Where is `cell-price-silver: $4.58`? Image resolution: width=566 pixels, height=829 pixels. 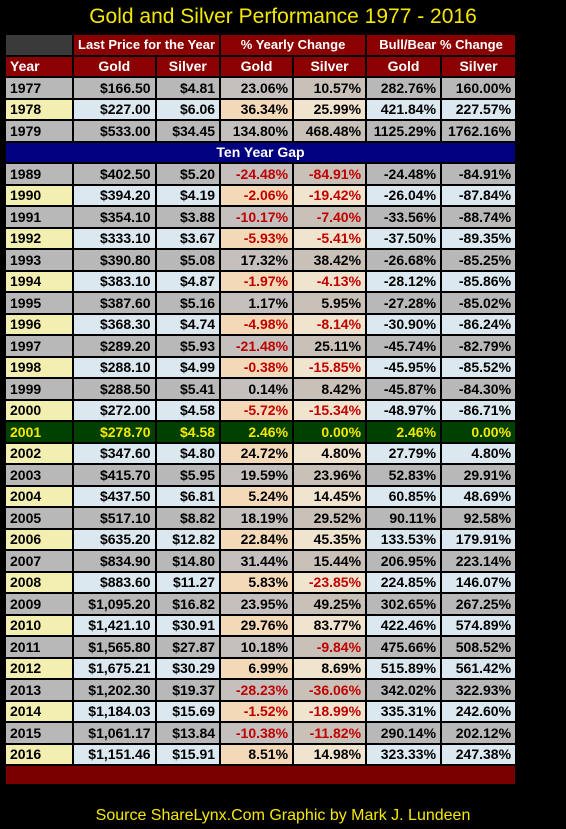 cell-price-silver: $4.58 is located at coordinates (188, 432).